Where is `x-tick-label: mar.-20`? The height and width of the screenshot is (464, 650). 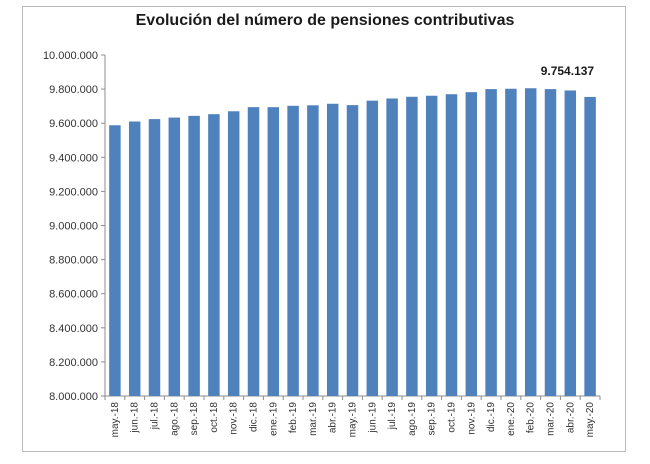
x-tick-label: mar.-20 is located at coordinates (551, 419).